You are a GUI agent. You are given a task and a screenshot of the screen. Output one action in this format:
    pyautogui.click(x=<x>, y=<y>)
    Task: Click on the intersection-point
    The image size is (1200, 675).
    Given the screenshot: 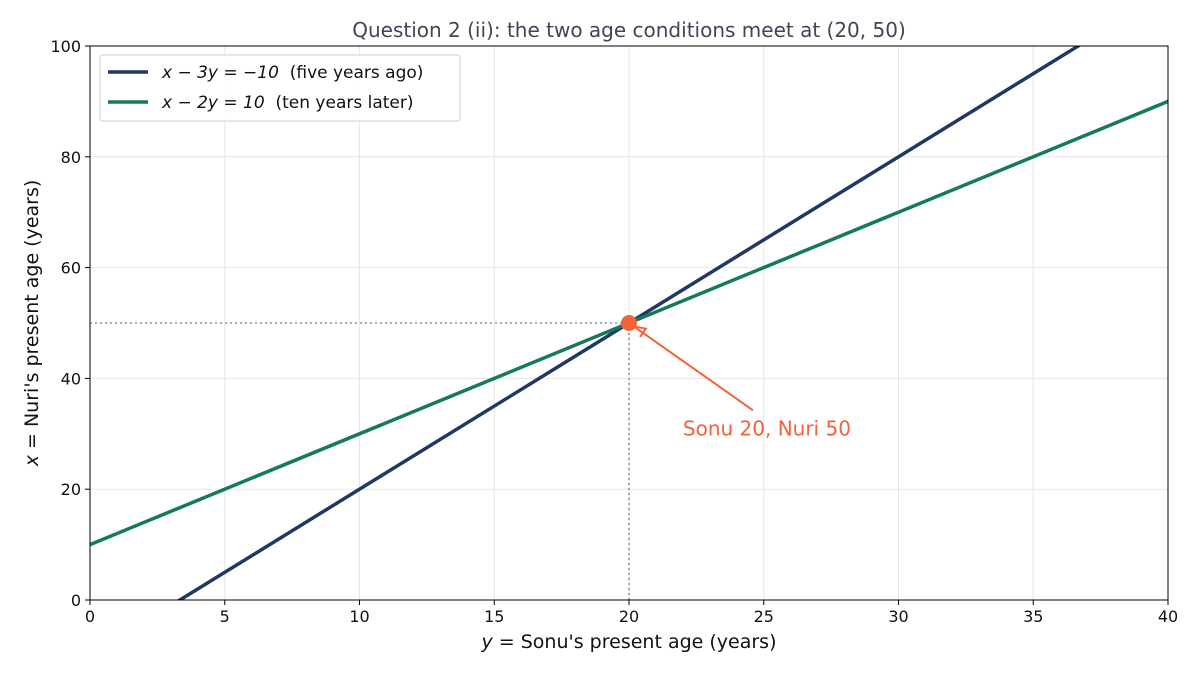 What is the action you would take?
    pyautogui.click(x=629, y=323)
    